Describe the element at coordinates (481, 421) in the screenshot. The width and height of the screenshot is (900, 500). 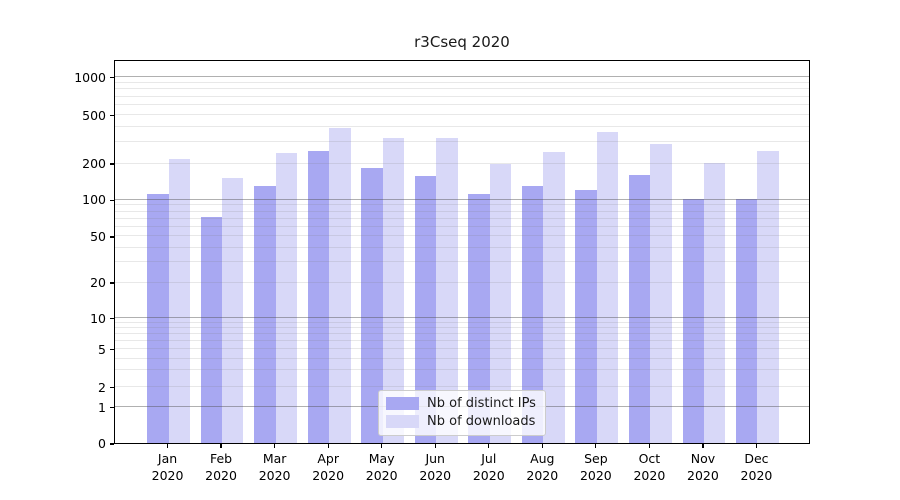
I see `legend-label: Nb of downloads` at that location.